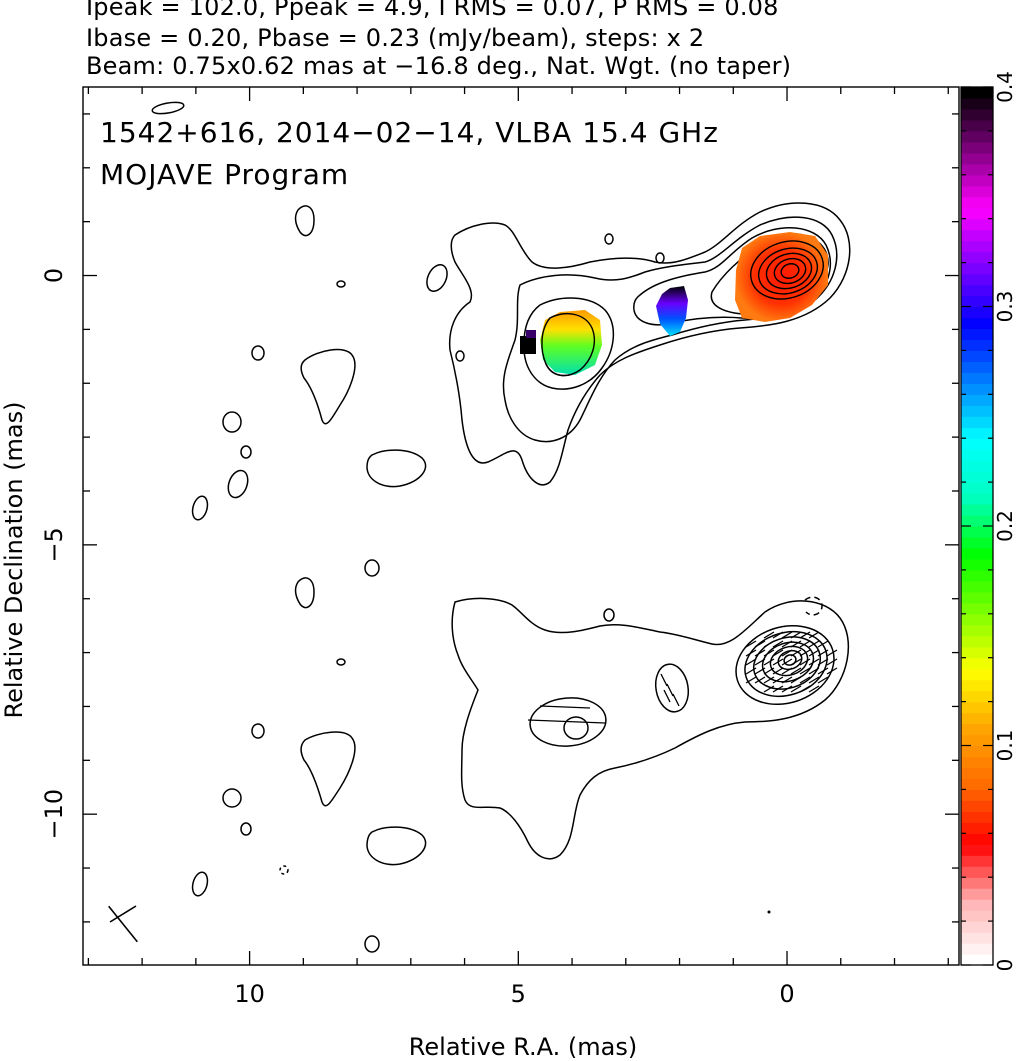 The width and height of the screenshot is (1022, 1061). Describe the element at coordinates (786, 994) in the screenshot. I see `x-tick-label: 0` at that location.